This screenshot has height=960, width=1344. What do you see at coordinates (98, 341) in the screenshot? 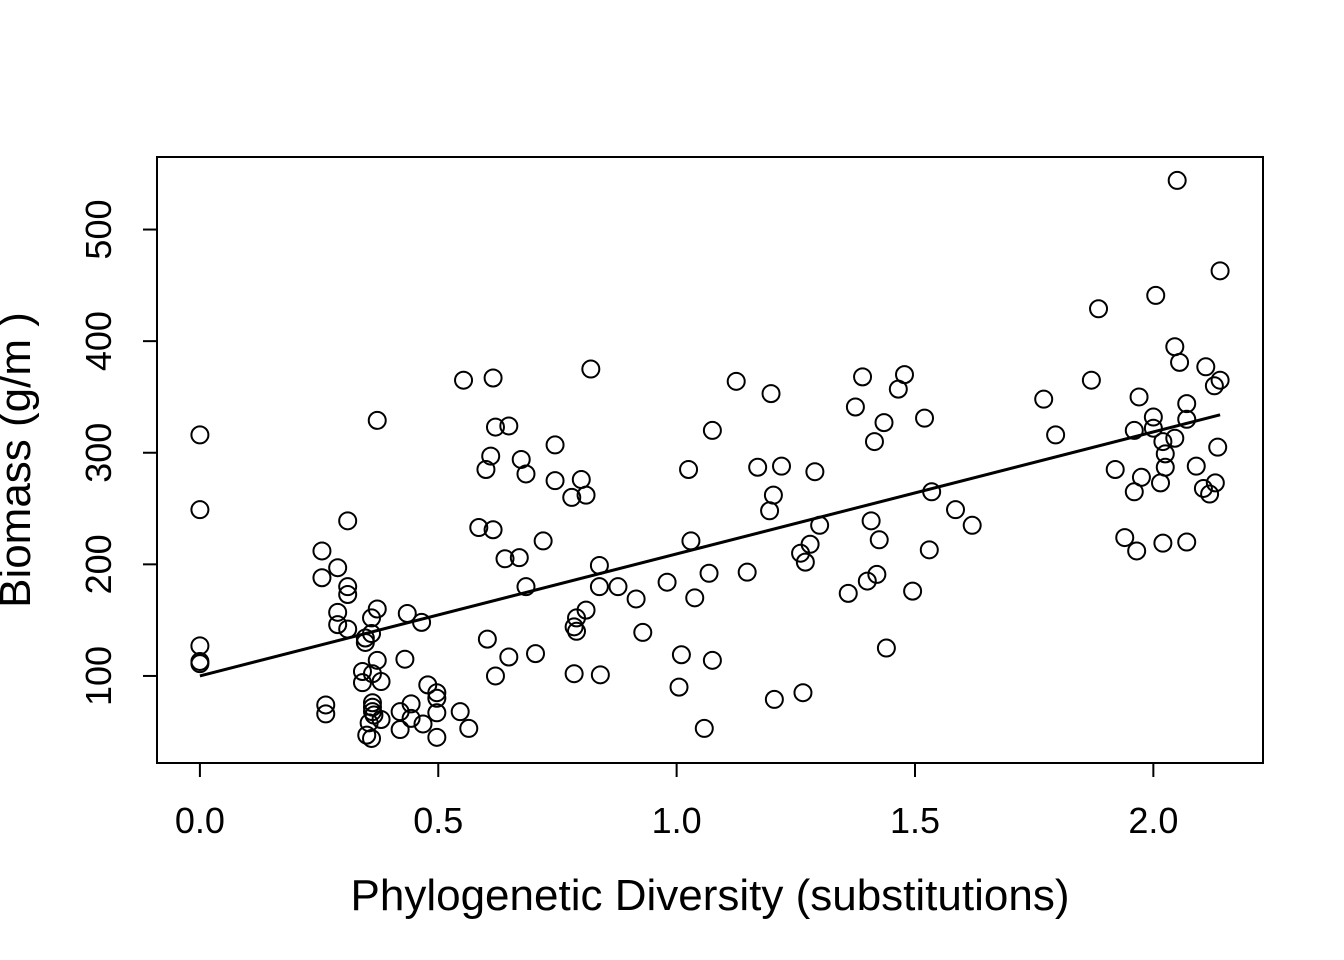
I see `y-tick-label: 400` at bounding box center [98, 341].